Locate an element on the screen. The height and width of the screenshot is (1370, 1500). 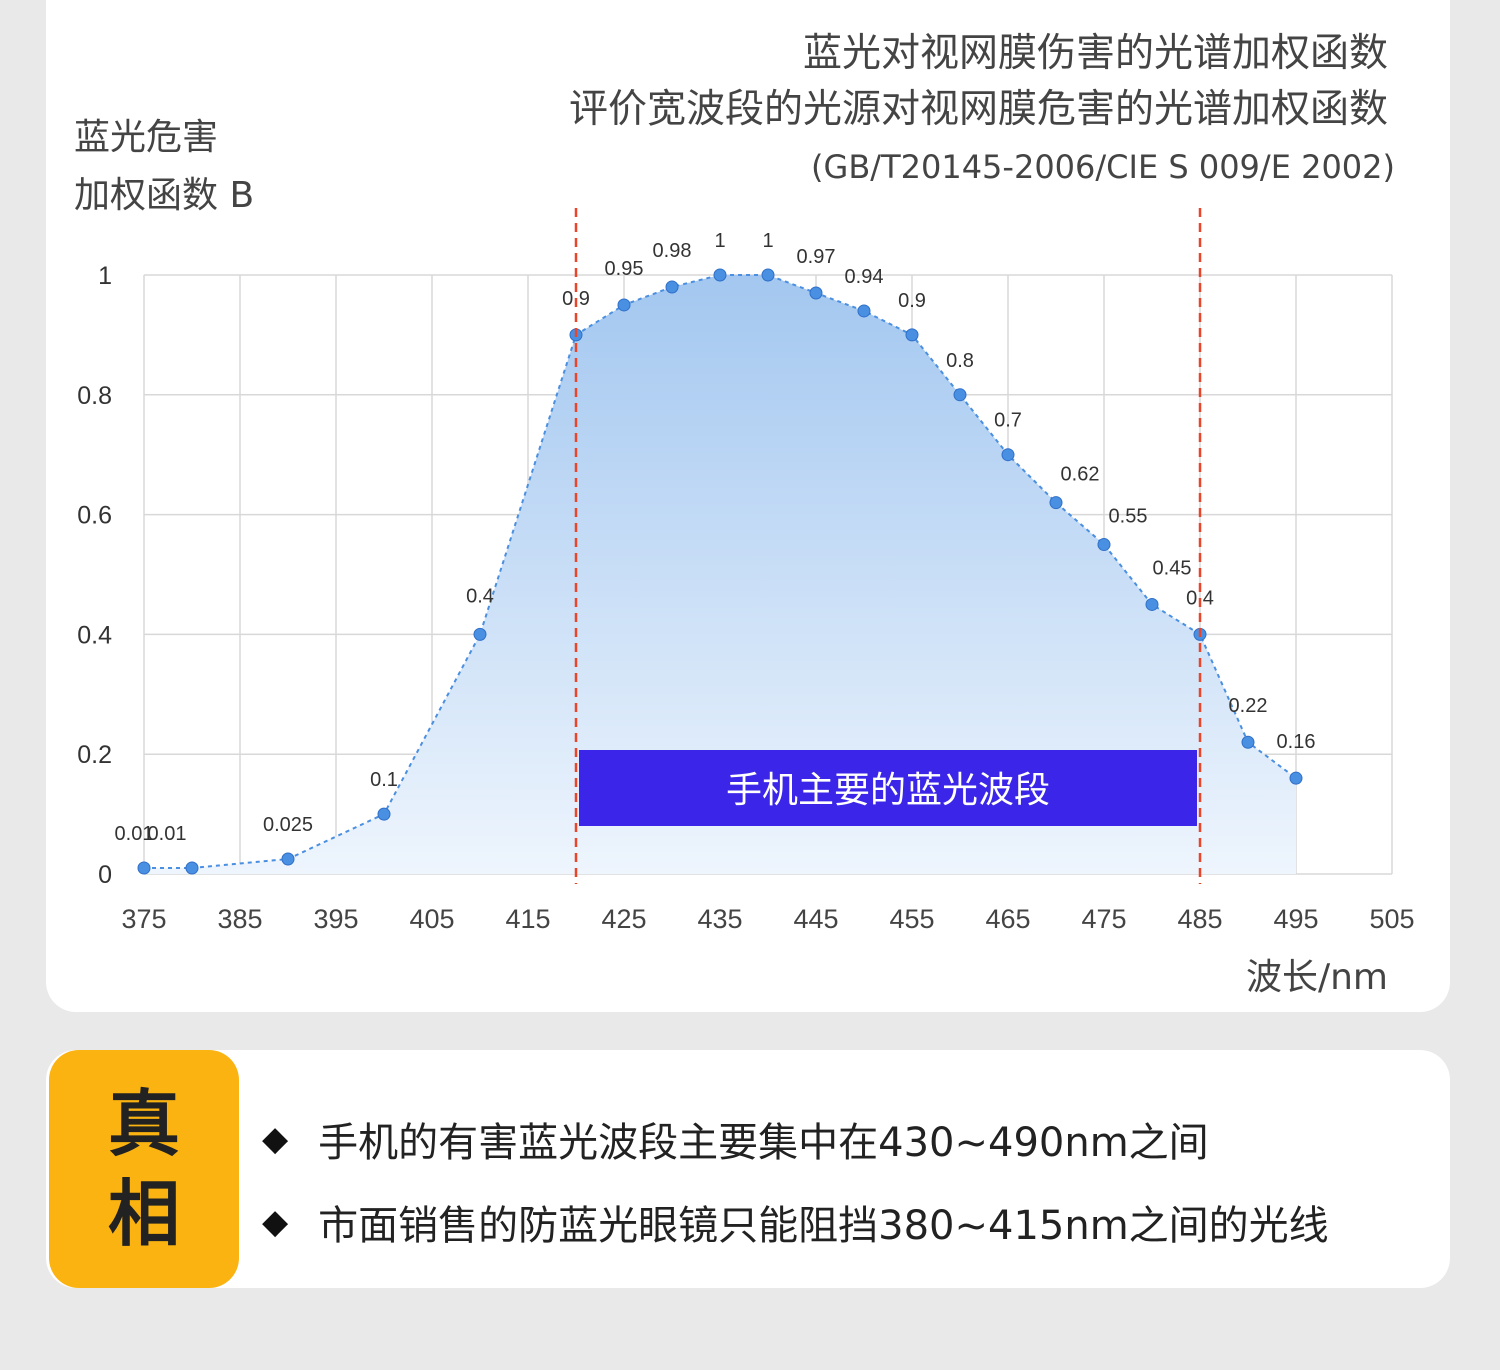
data-label: 0.95 is located at coordinates (624, 269).